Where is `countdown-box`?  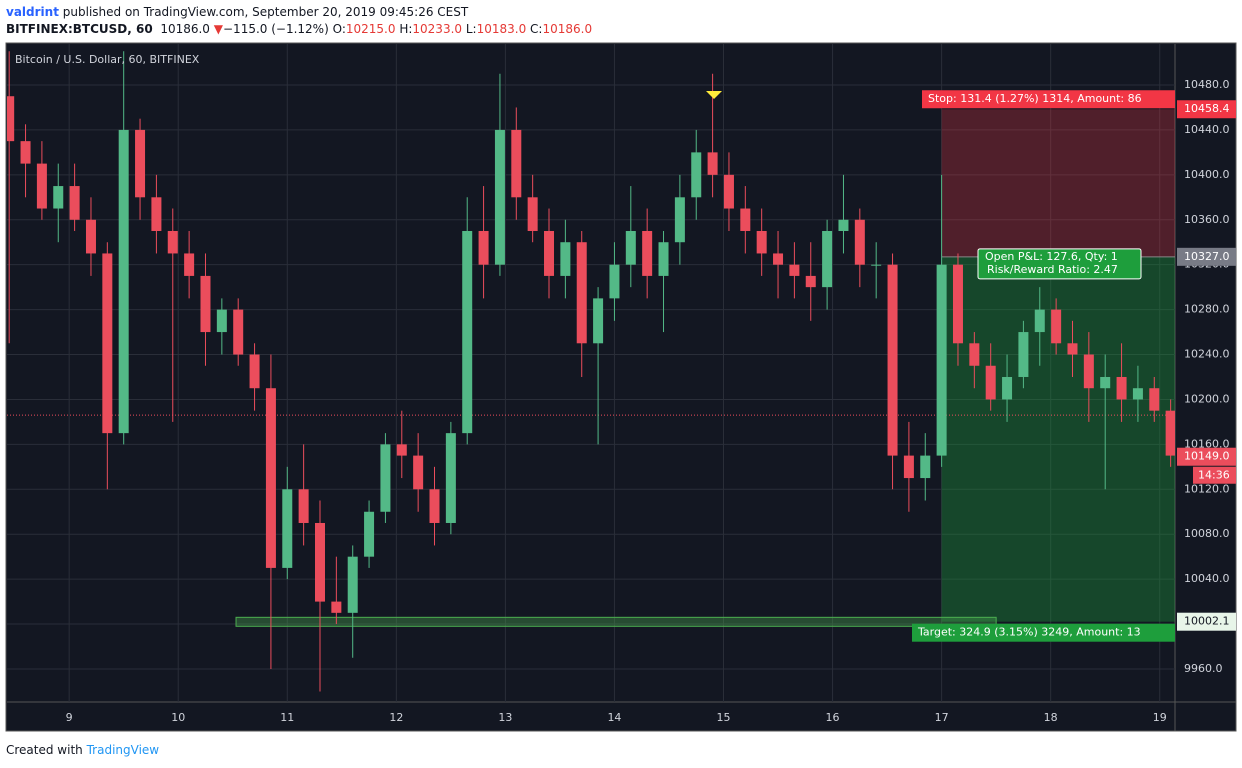
countdown-box is located at coordinates (1214, 475).